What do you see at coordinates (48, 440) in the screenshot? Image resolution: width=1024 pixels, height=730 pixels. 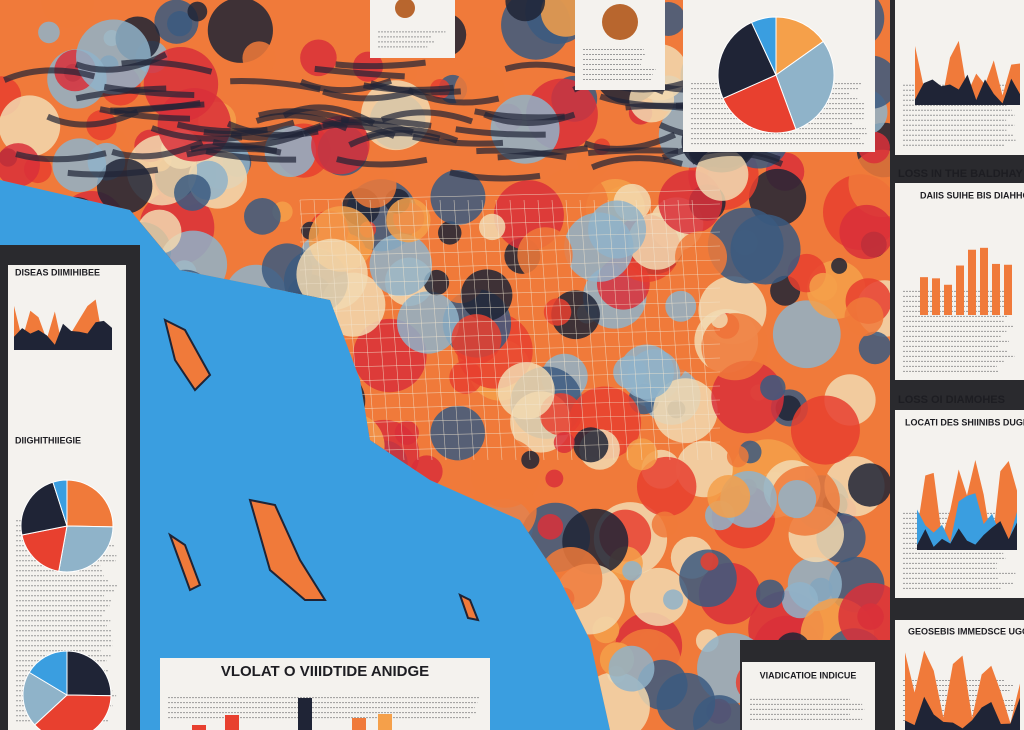 I see `panel-subtitle: DIIGHITHIIEGIE` at bounding box center [48, 440].